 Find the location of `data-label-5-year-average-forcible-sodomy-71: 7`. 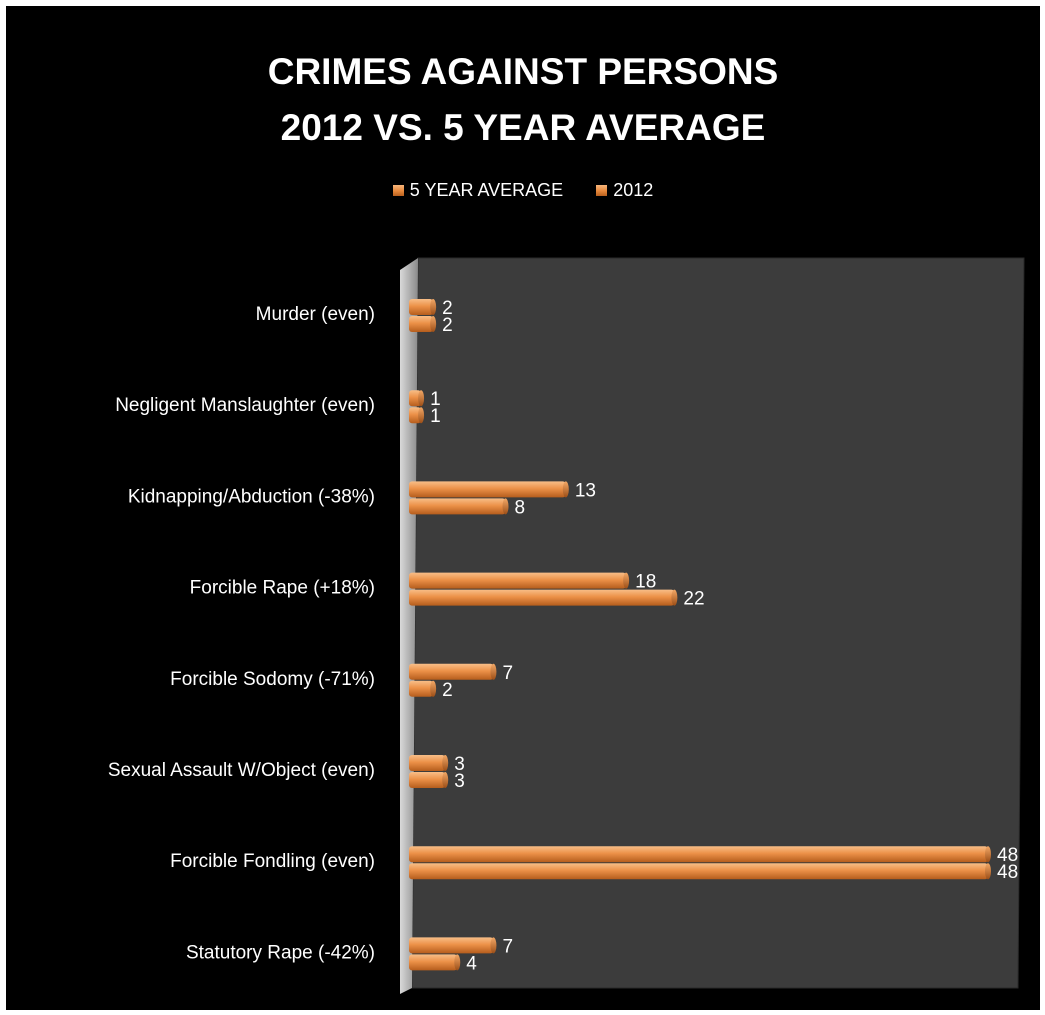

data-label-5-year-average-forcible-sodomy-71: 7 is located at coordinates (507, 673).